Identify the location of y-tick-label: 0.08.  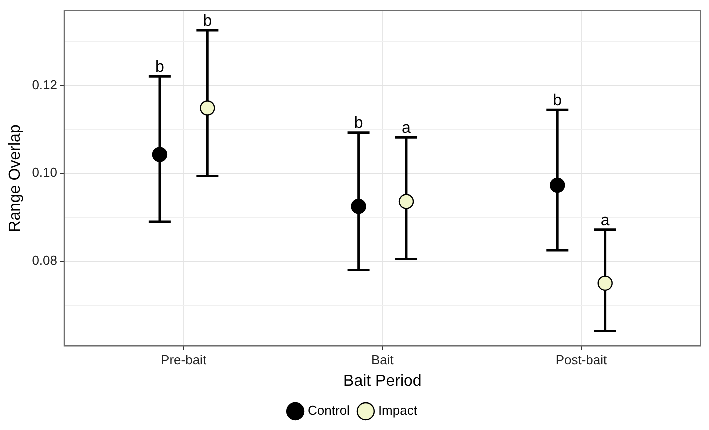
(45, 260).